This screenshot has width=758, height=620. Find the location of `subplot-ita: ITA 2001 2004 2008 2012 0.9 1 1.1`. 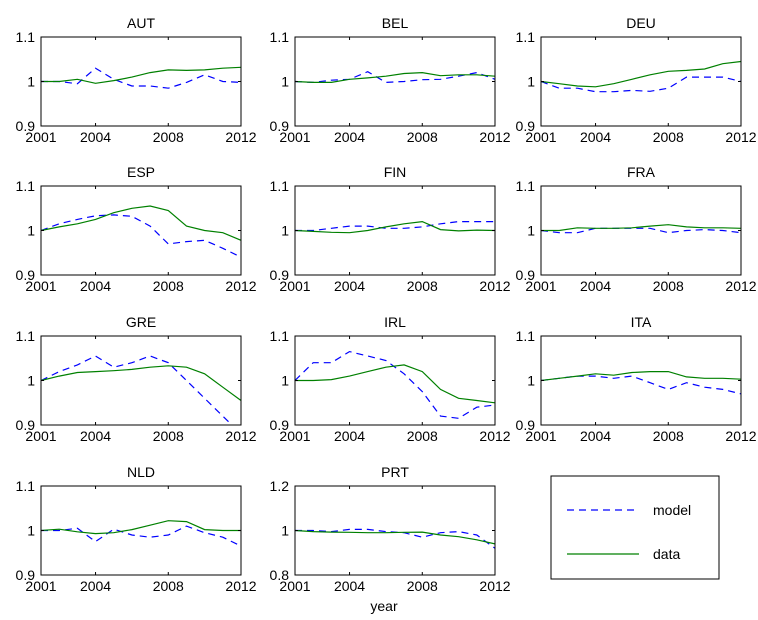

subplot-ita: ITA 2001 2004 2008 2012 0.9 1 1.1 is located at coordinates (636, 379).